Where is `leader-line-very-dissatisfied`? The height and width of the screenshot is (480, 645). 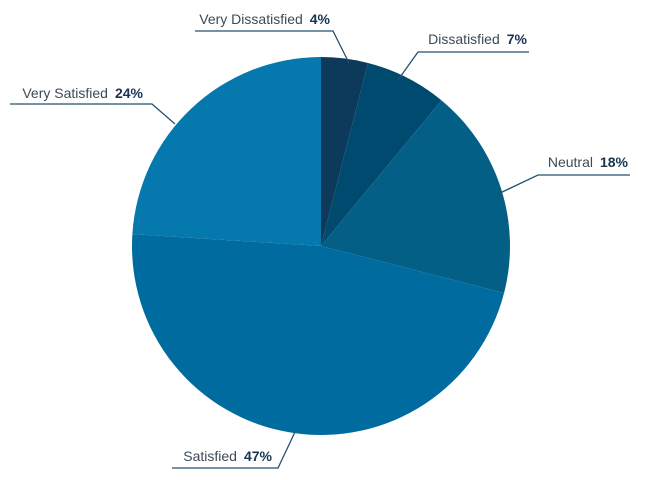 leader-line-very-dissatisfied is located at coordinates (272, 47).